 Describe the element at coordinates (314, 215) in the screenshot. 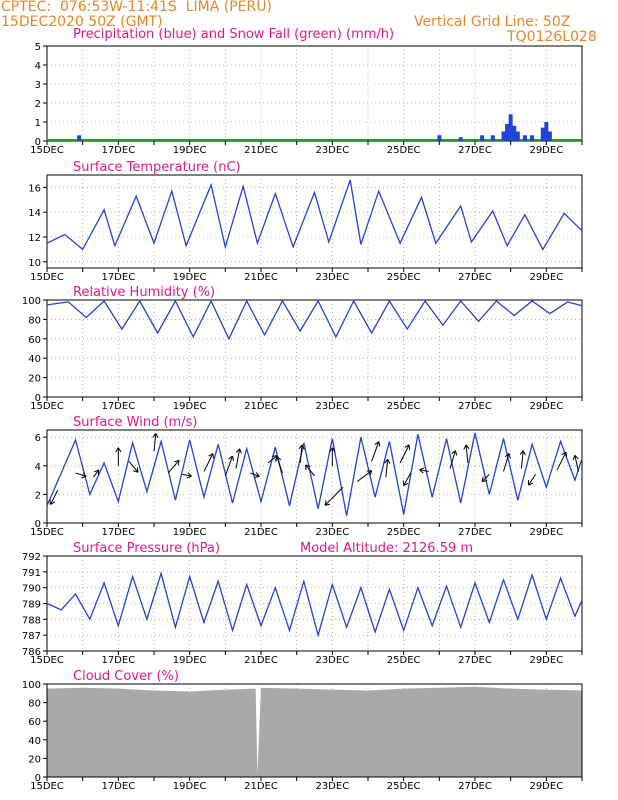

I see `series-line` at that location.